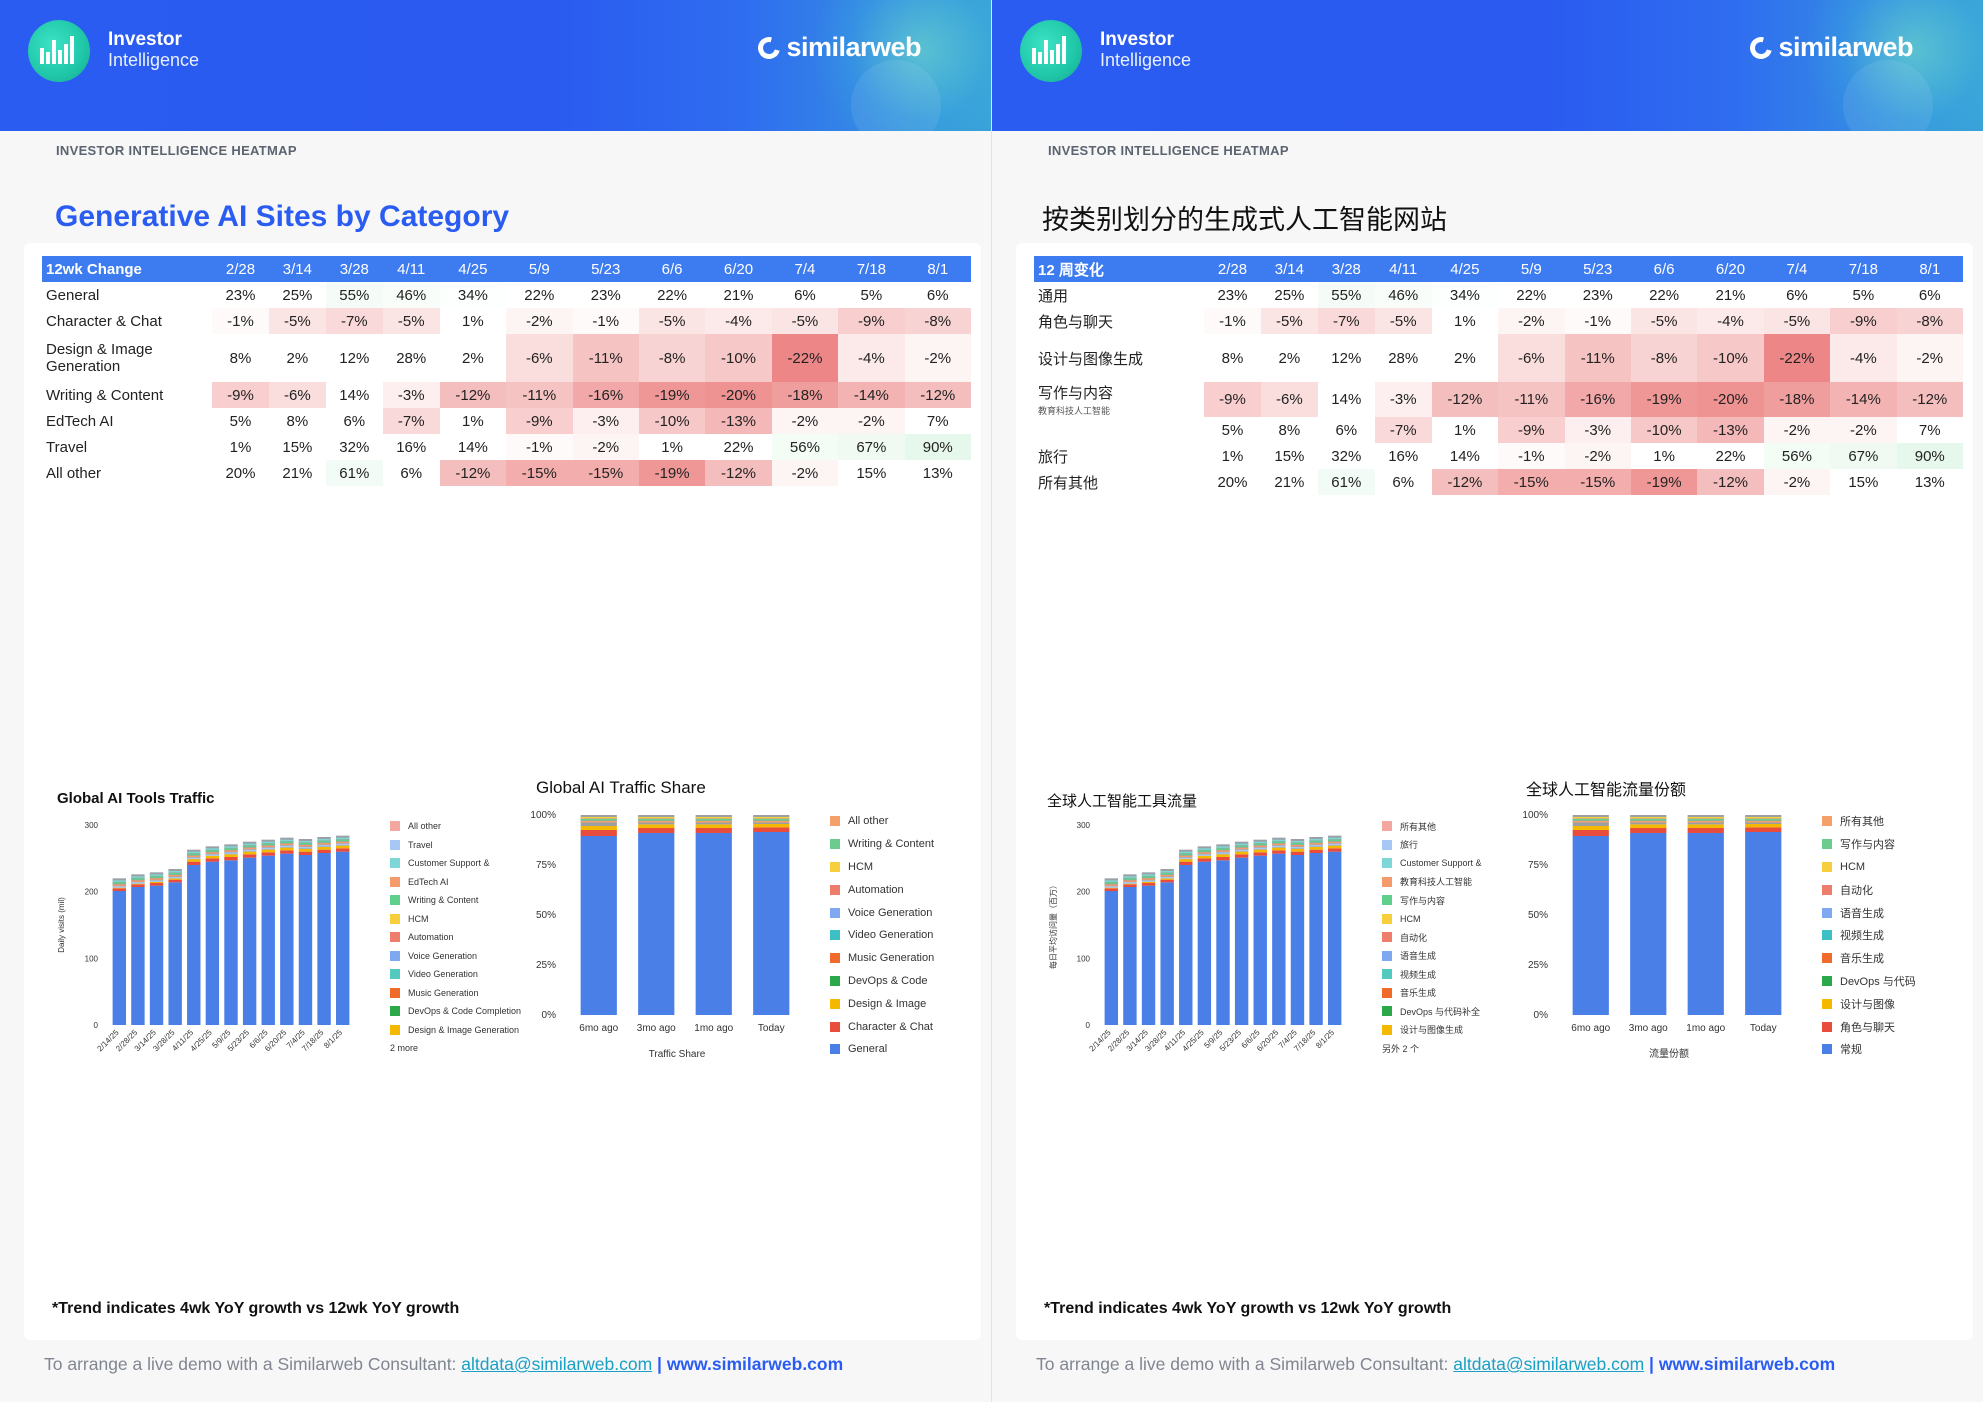 The width and height of the screenshot is (1983, 1402). I want to click on heatmap-cell: -11%, so click(1597, 358).